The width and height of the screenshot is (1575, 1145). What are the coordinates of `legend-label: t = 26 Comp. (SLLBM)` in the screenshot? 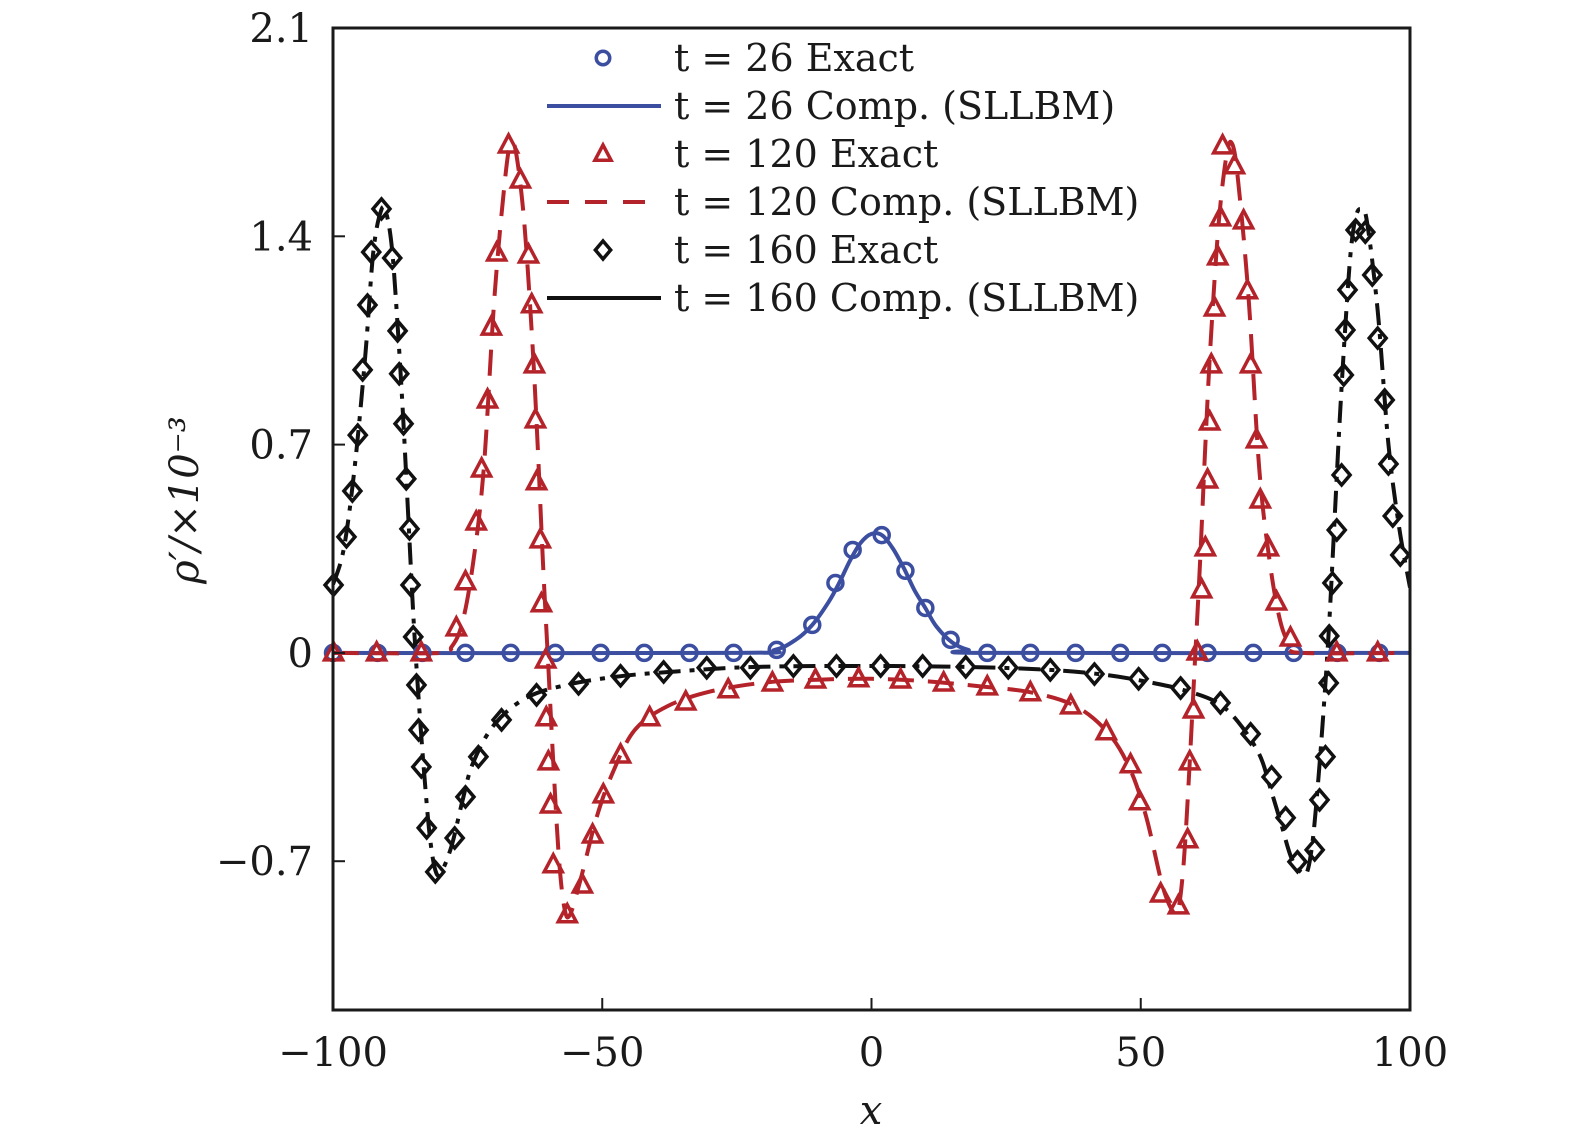 It's located at (894, 106).